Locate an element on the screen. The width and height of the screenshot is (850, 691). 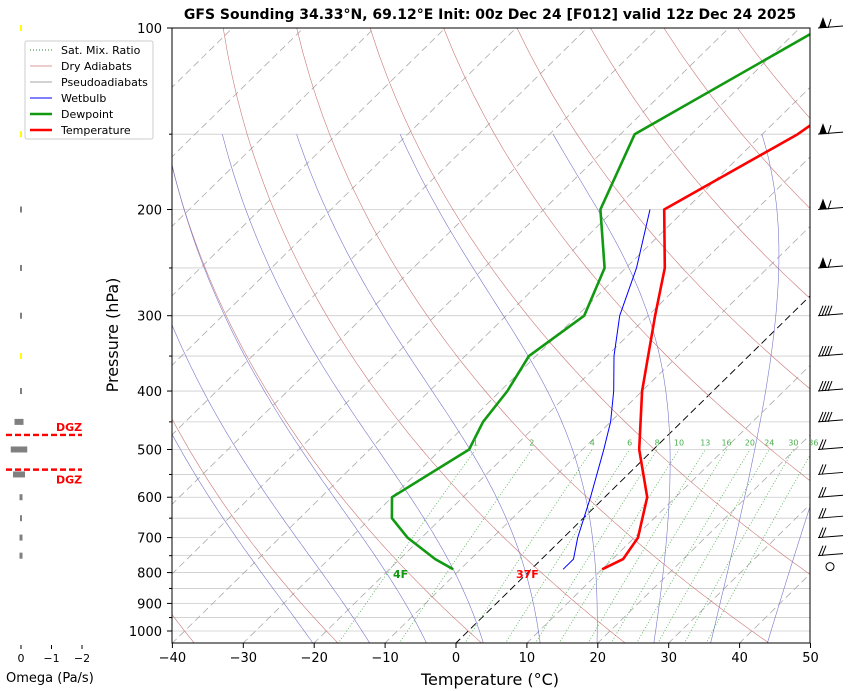
legend-dry-adiabats: Dry Adiabats is located at coordinates (96, 66).